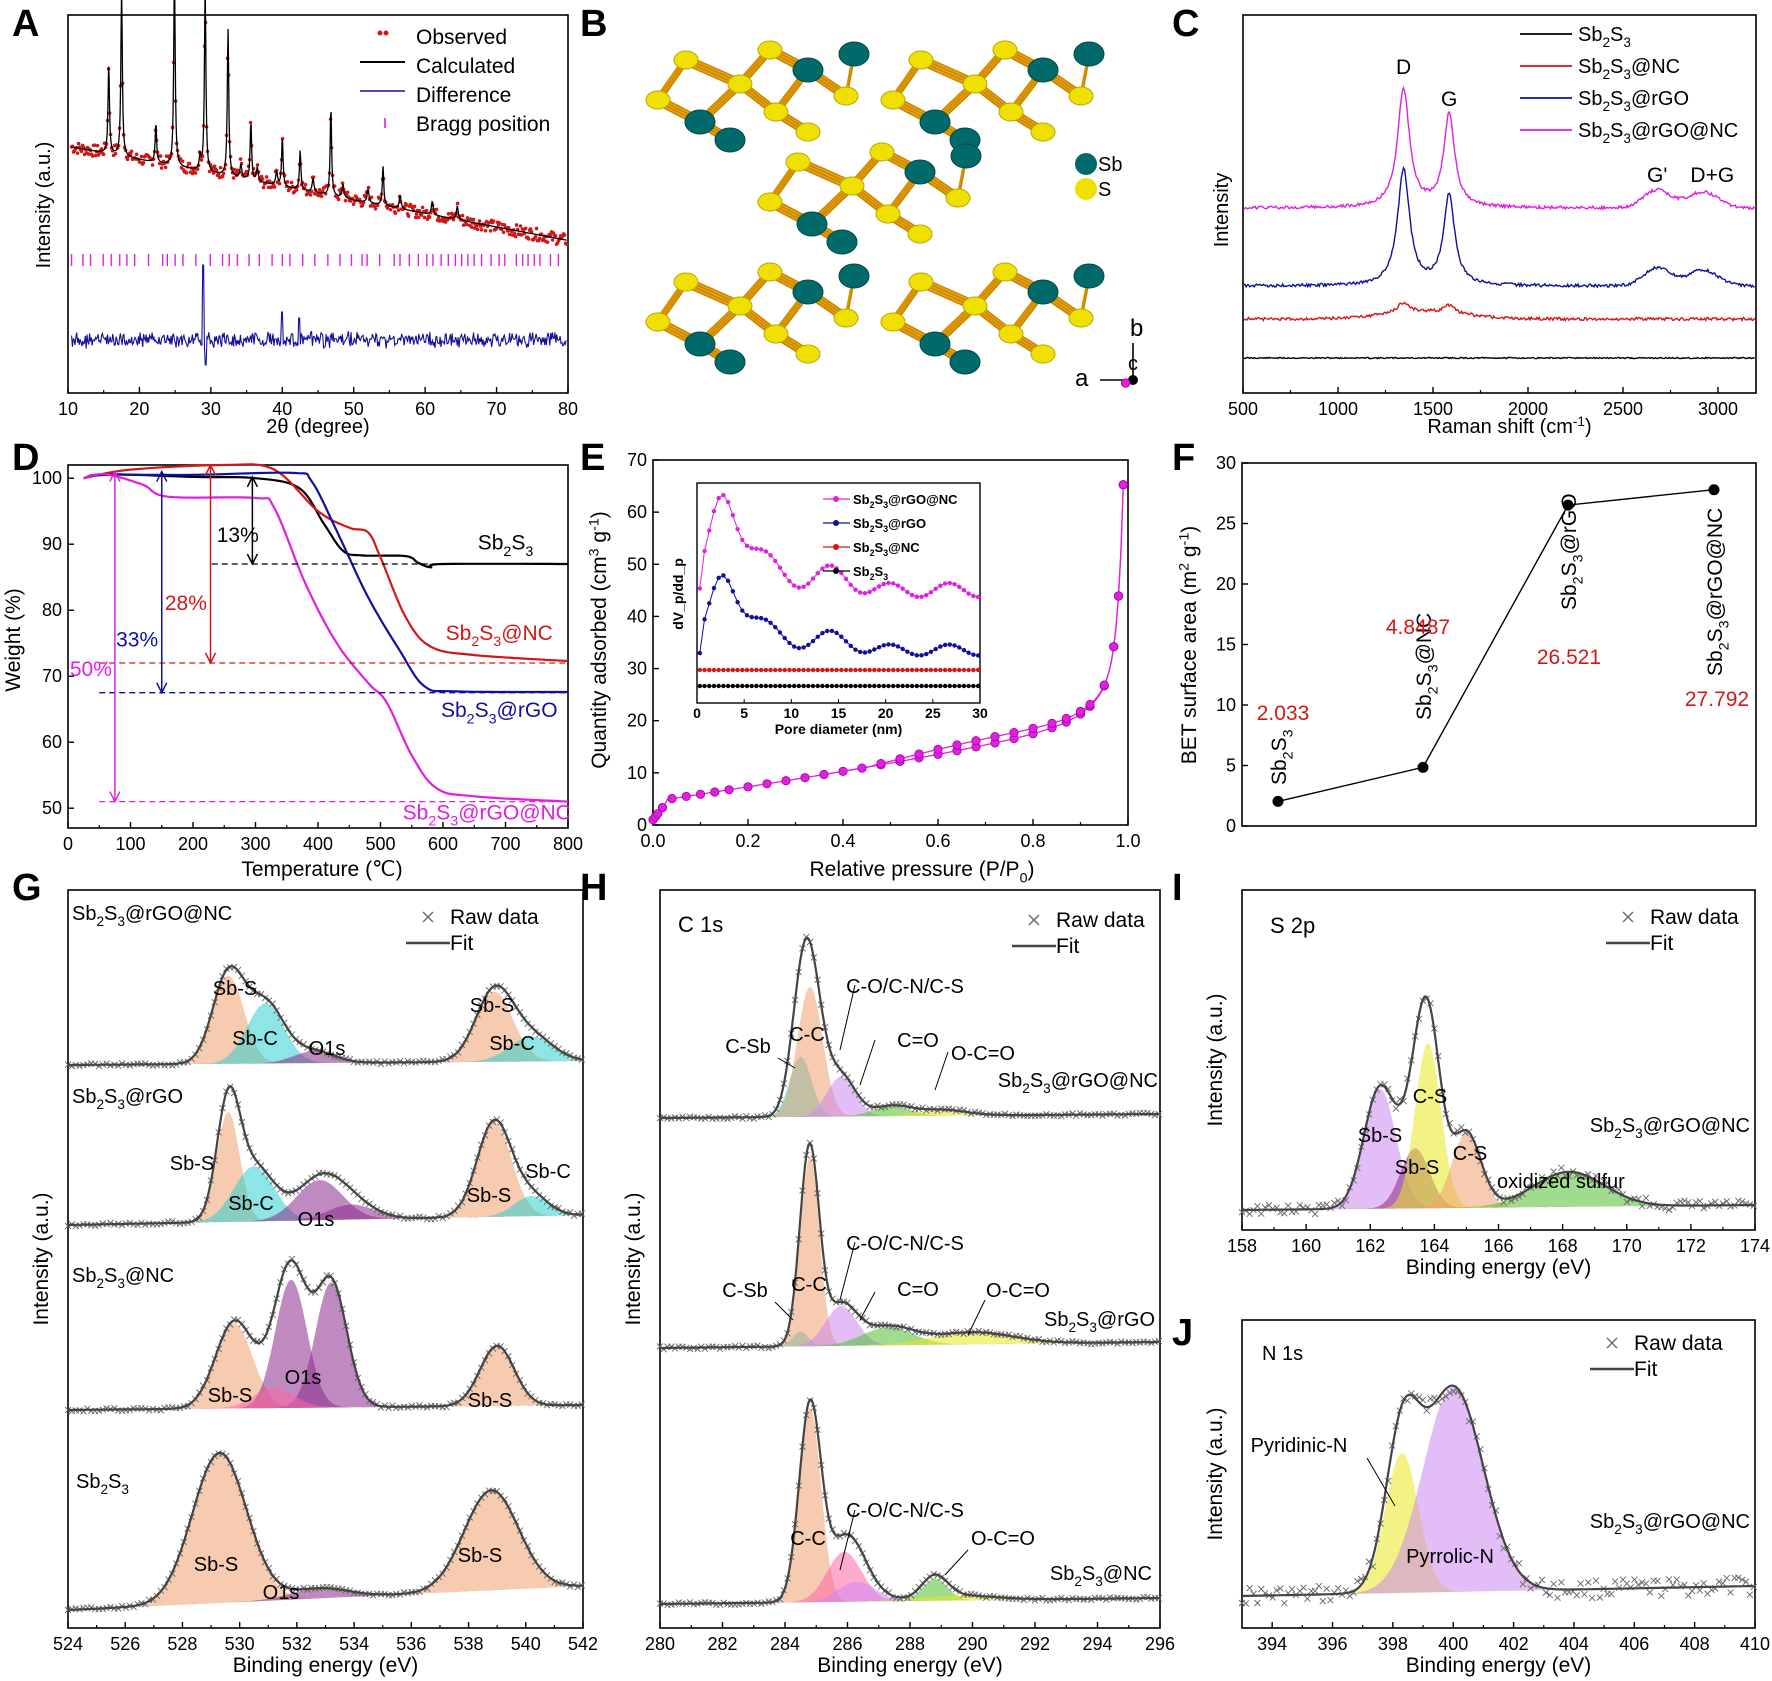  What do you see at coordinates (1100, 920) in the screenshot?
I see `legend-entry: Raw data` at bounding box center [1100, 920].